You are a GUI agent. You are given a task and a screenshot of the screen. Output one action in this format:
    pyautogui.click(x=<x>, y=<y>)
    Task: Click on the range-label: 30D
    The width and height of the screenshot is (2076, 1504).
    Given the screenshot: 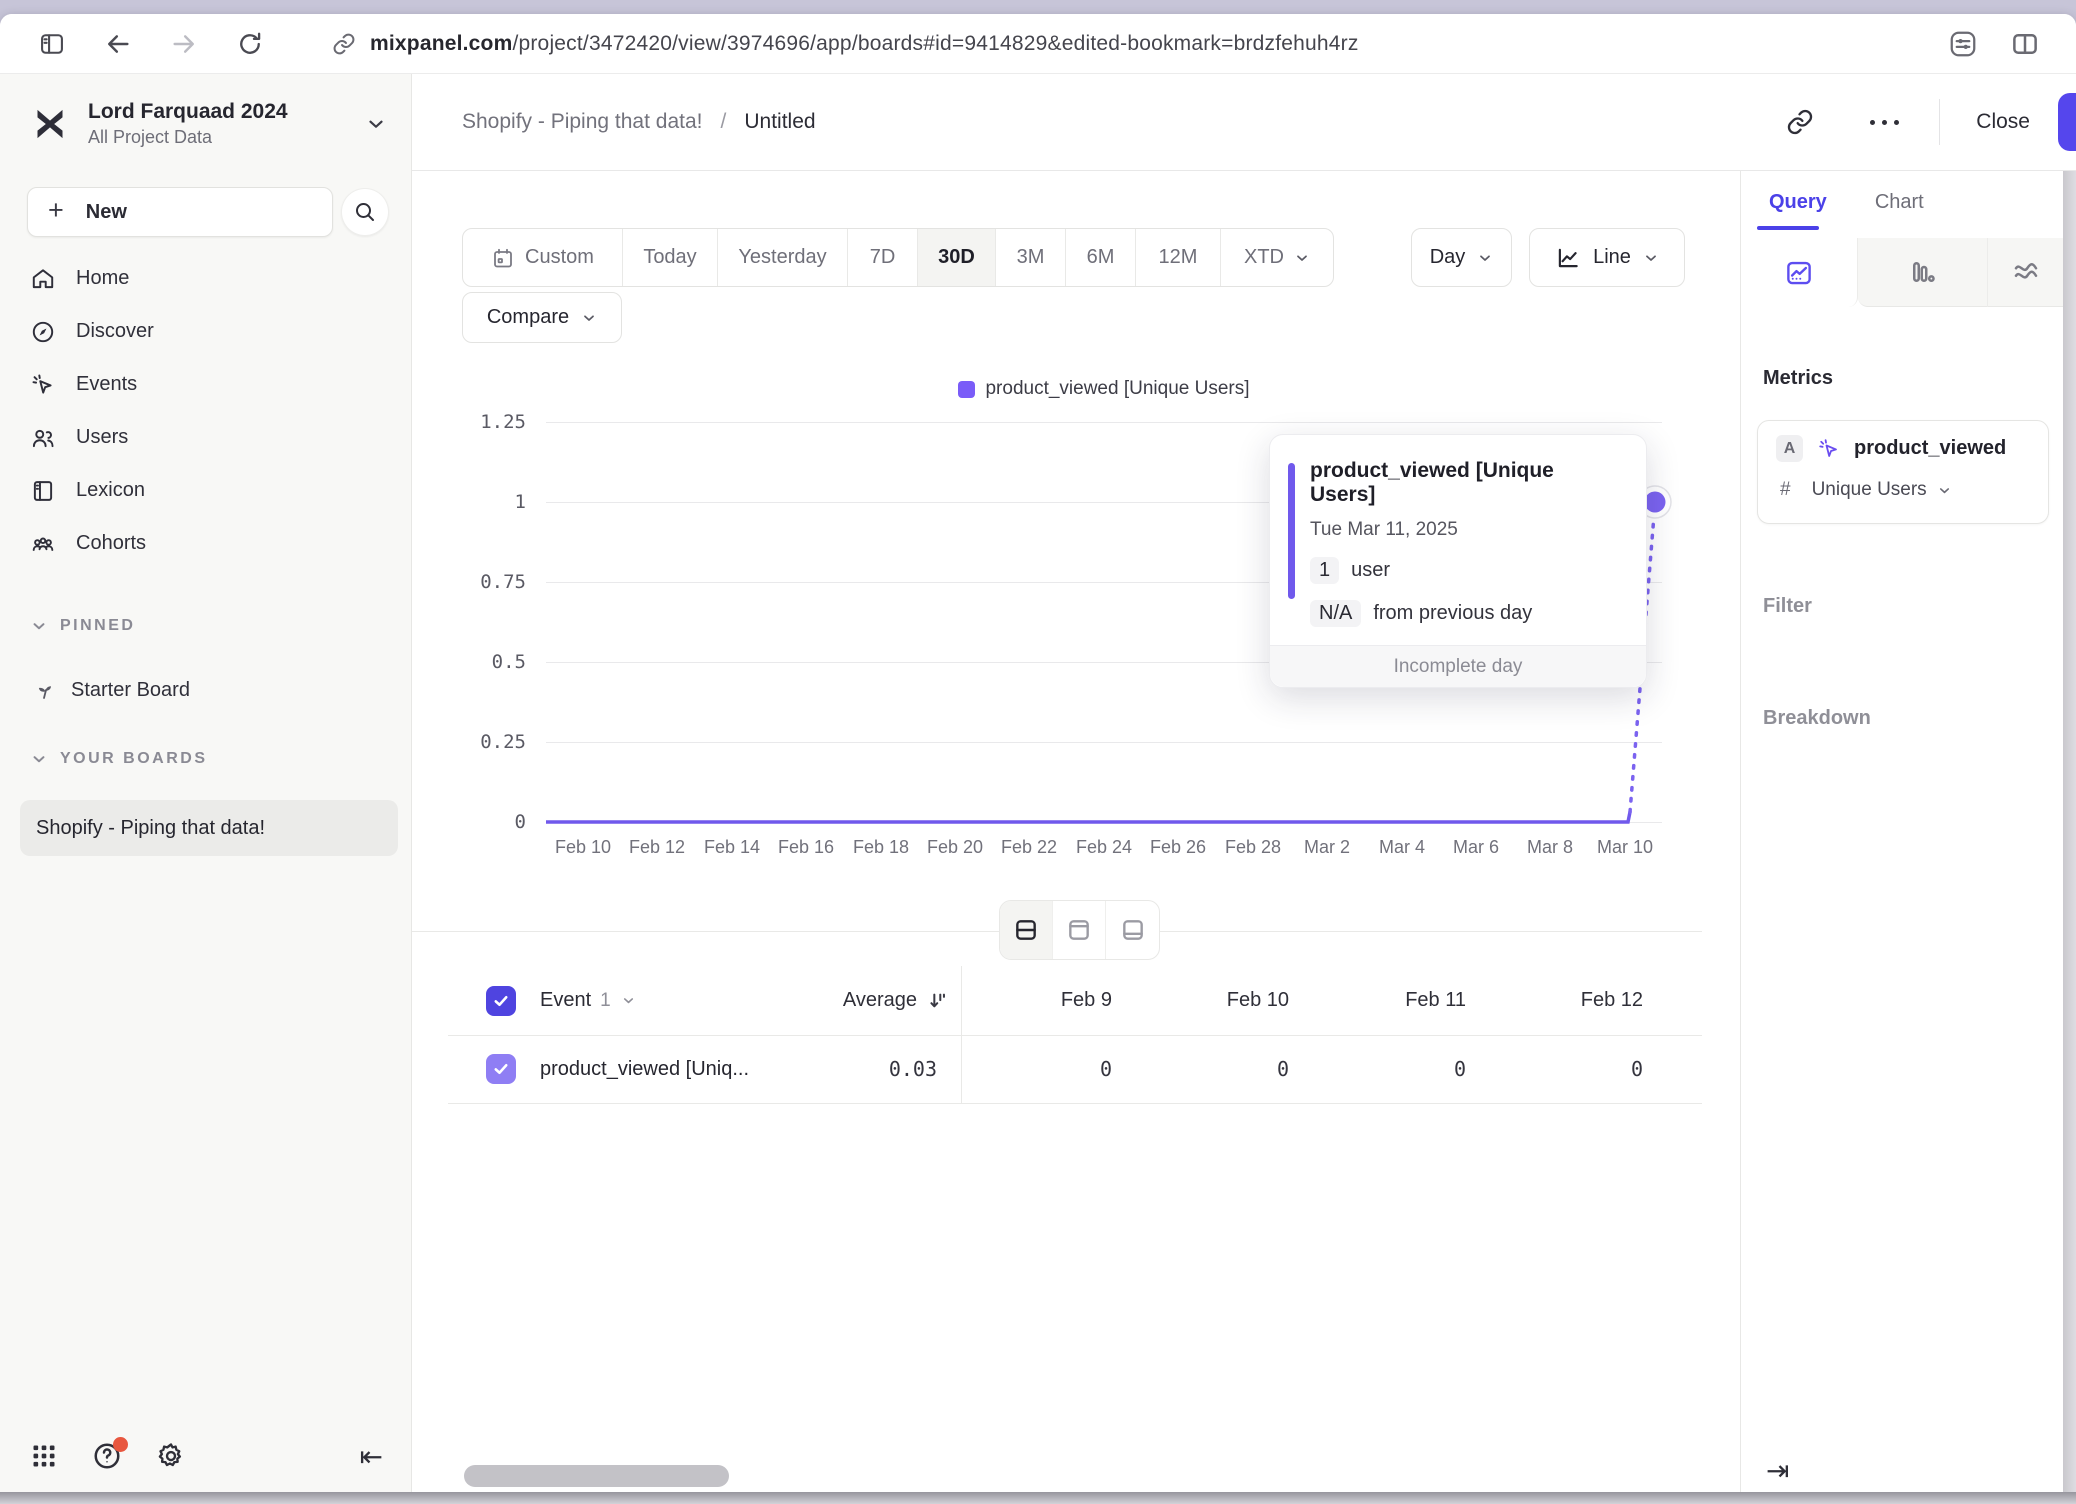 What is the action you would take?
    pyautogui.click(x=956, y=257)
    